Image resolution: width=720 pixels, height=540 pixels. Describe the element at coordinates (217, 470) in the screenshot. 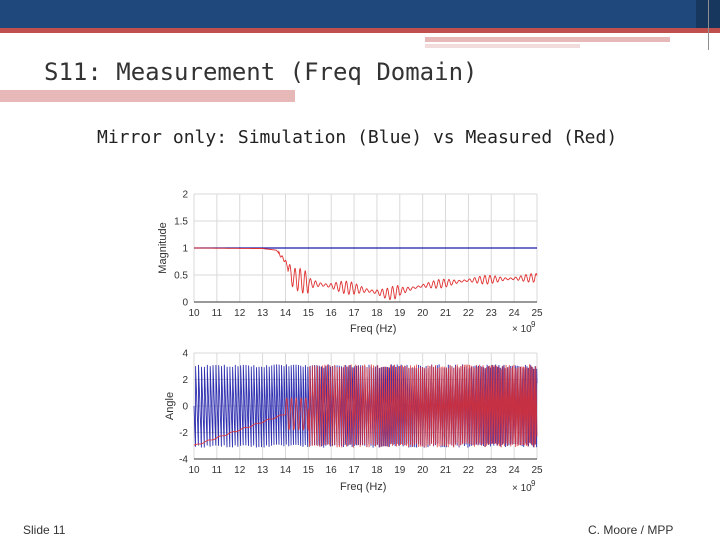

I see `ang-xtick-label: 11` at that location.